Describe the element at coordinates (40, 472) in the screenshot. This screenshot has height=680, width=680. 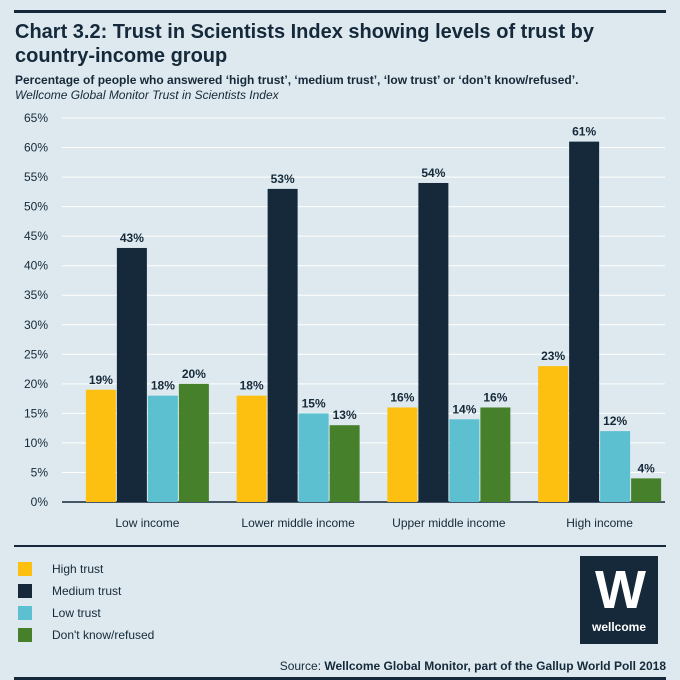
I see `y-tick-label: 5%` at that location.